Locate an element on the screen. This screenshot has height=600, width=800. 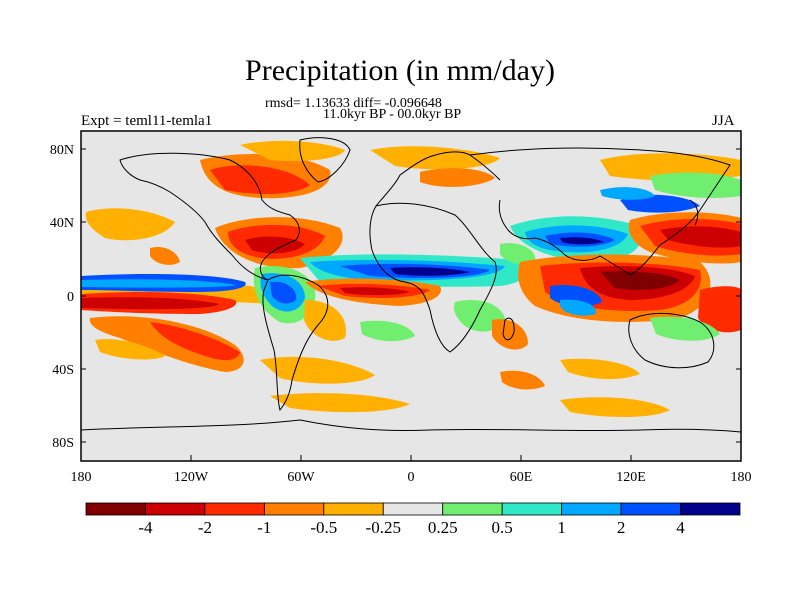
y-tick-label: 0 is located at coordinates (70, 297).